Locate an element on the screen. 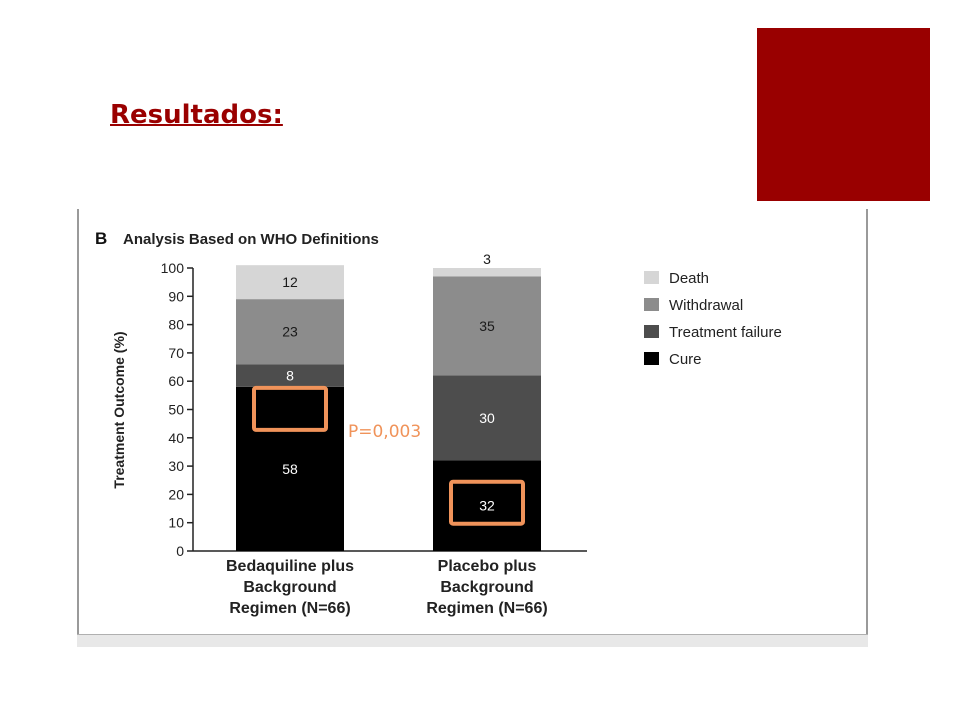 The height and width of the screenshot is (720, 960). y-tick-label: 40 is located at coordinates (176, 438).